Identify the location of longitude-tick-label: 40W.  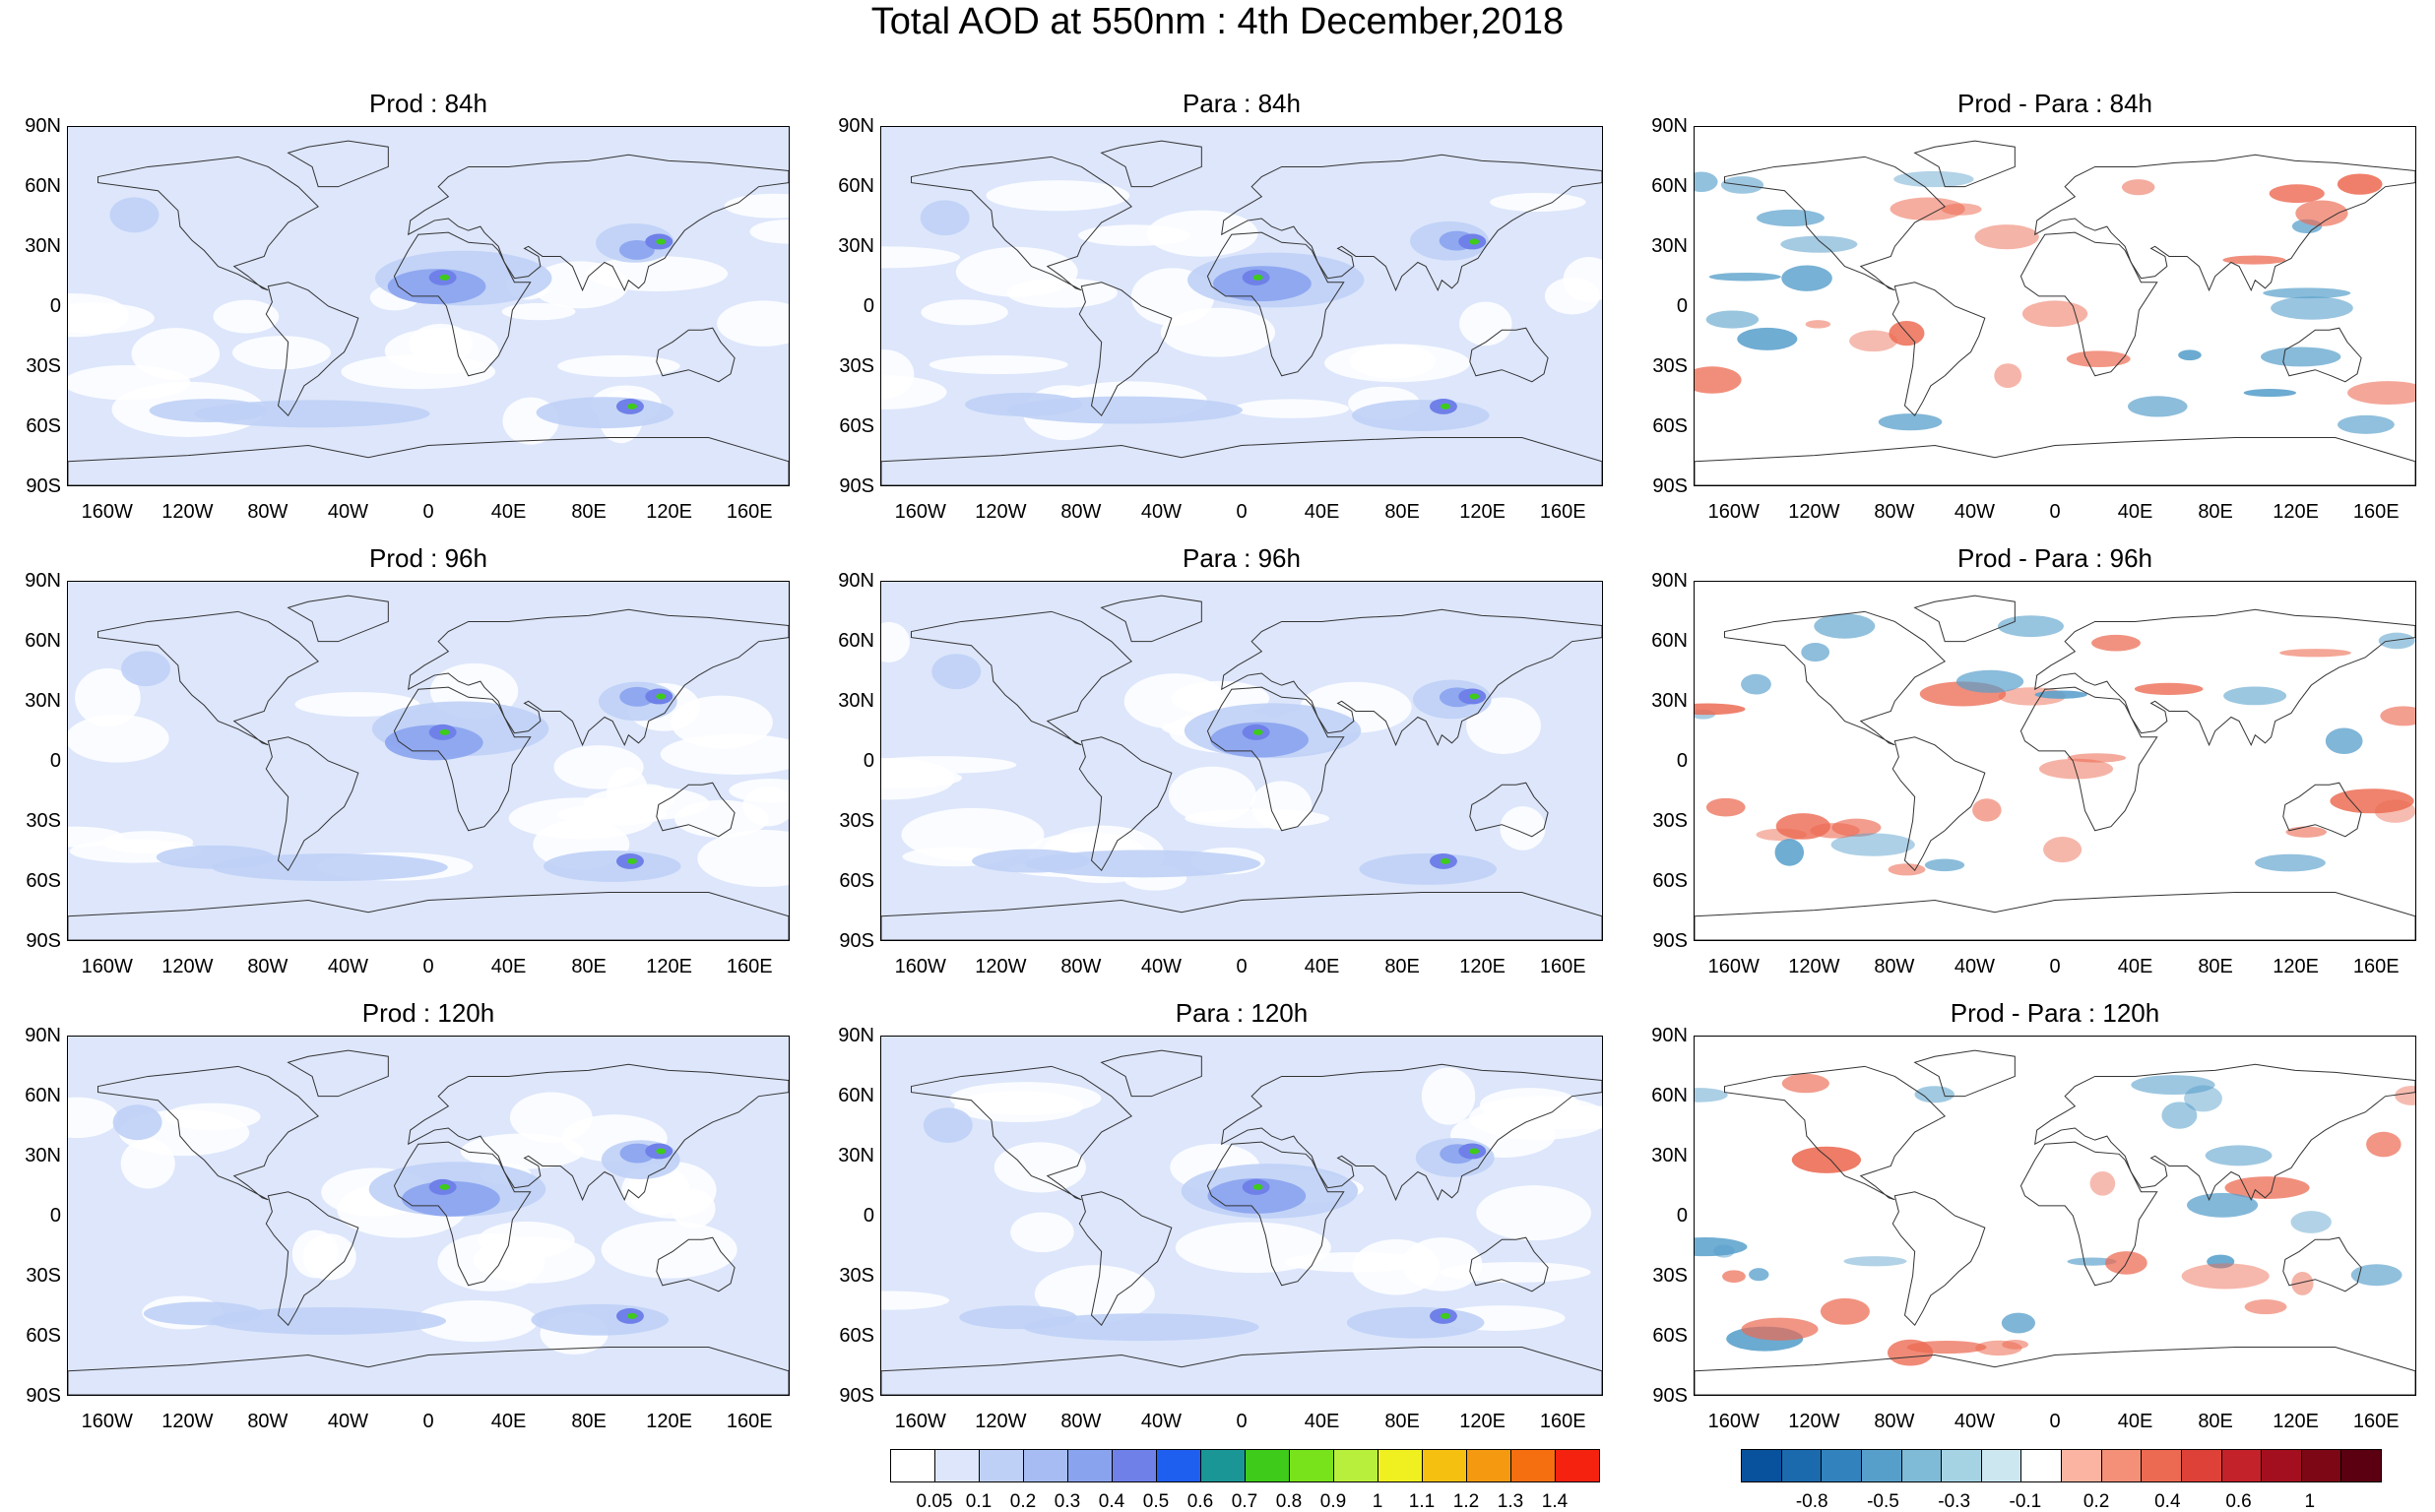
(1974, 966).